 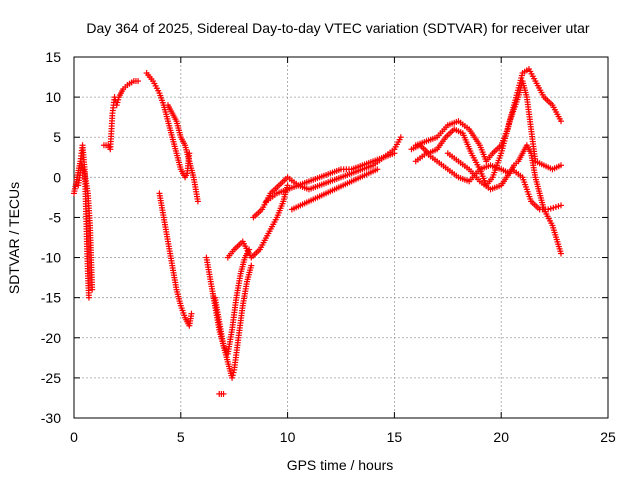 I want to click on x-axis-label: GPS time / hours, so click(x=340, y=465).